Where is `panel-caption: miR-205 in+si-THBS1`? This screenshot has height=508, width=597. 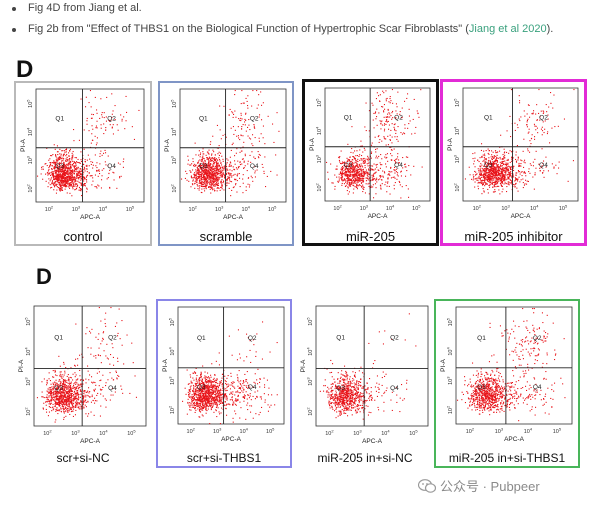 panel-caption: miR-205 in+si-THBS1 is located at coordinates (507, 458).